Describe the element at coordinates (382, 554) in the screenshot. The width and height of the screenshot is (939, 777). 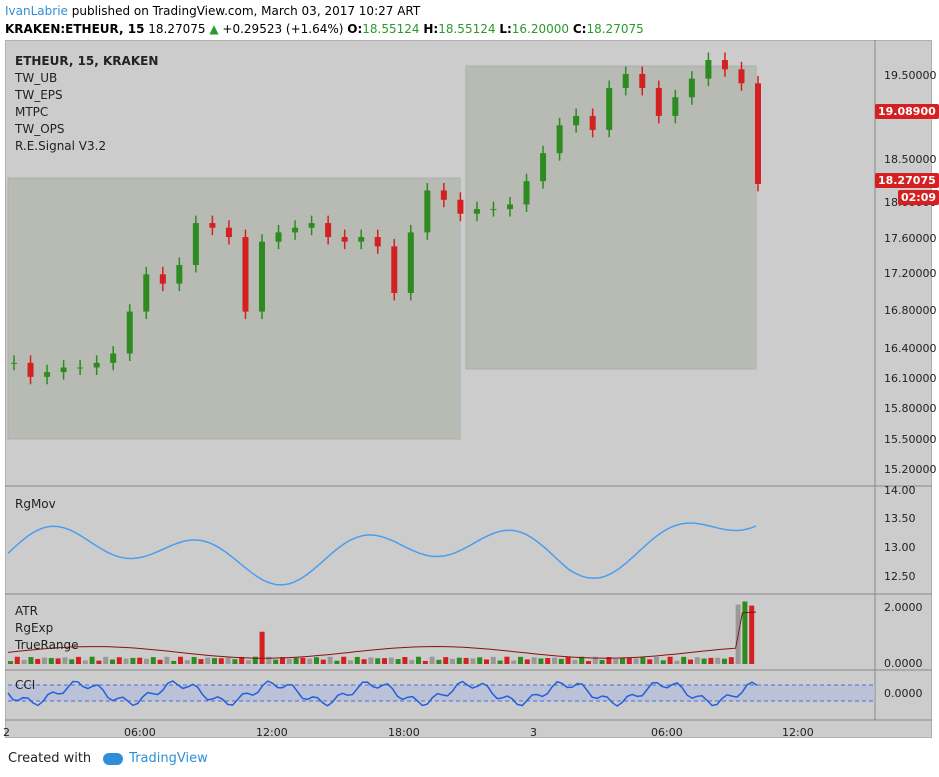
I see `rgmov-line` at that location.